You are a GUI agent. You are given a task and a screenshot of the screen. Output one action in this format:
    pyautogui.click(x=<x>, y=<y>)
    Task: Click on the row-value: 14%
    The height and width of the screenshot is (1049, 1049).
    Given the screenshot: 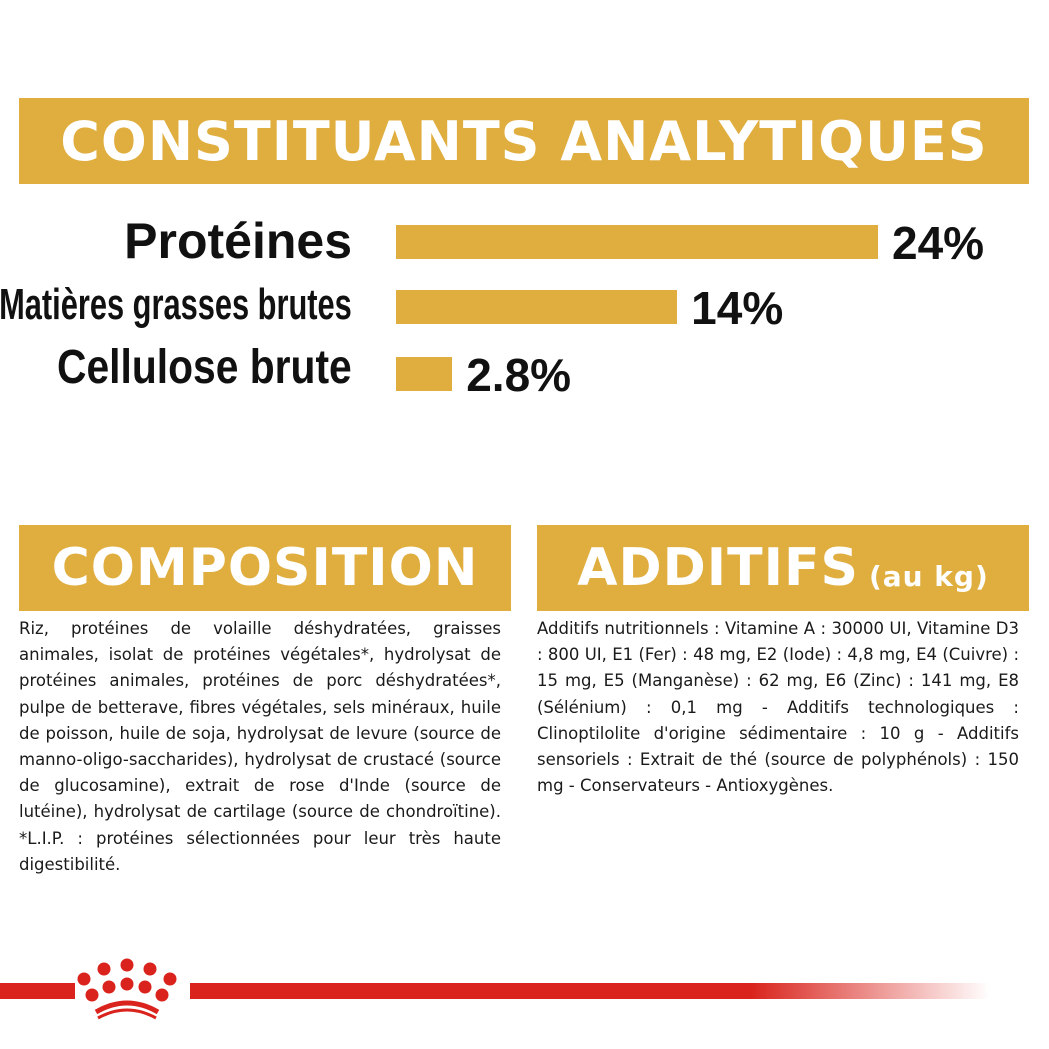 What is the action you would take?
    pyautogui.click(x=737, y=308)
    